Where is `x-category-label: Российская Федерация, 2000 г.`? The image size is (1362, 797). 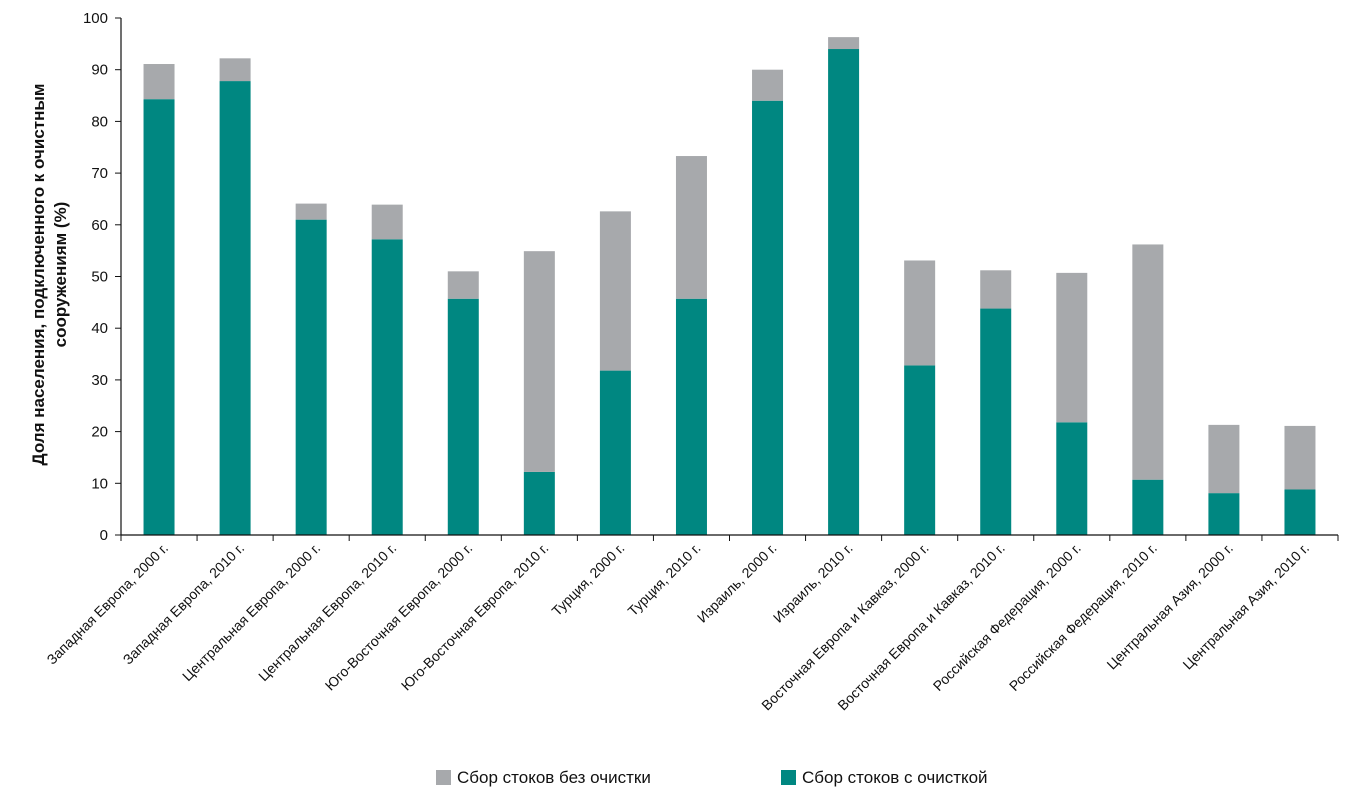 x-category-label: Российская Федерация, 2000 г. is located at coordinates (1007, 617).